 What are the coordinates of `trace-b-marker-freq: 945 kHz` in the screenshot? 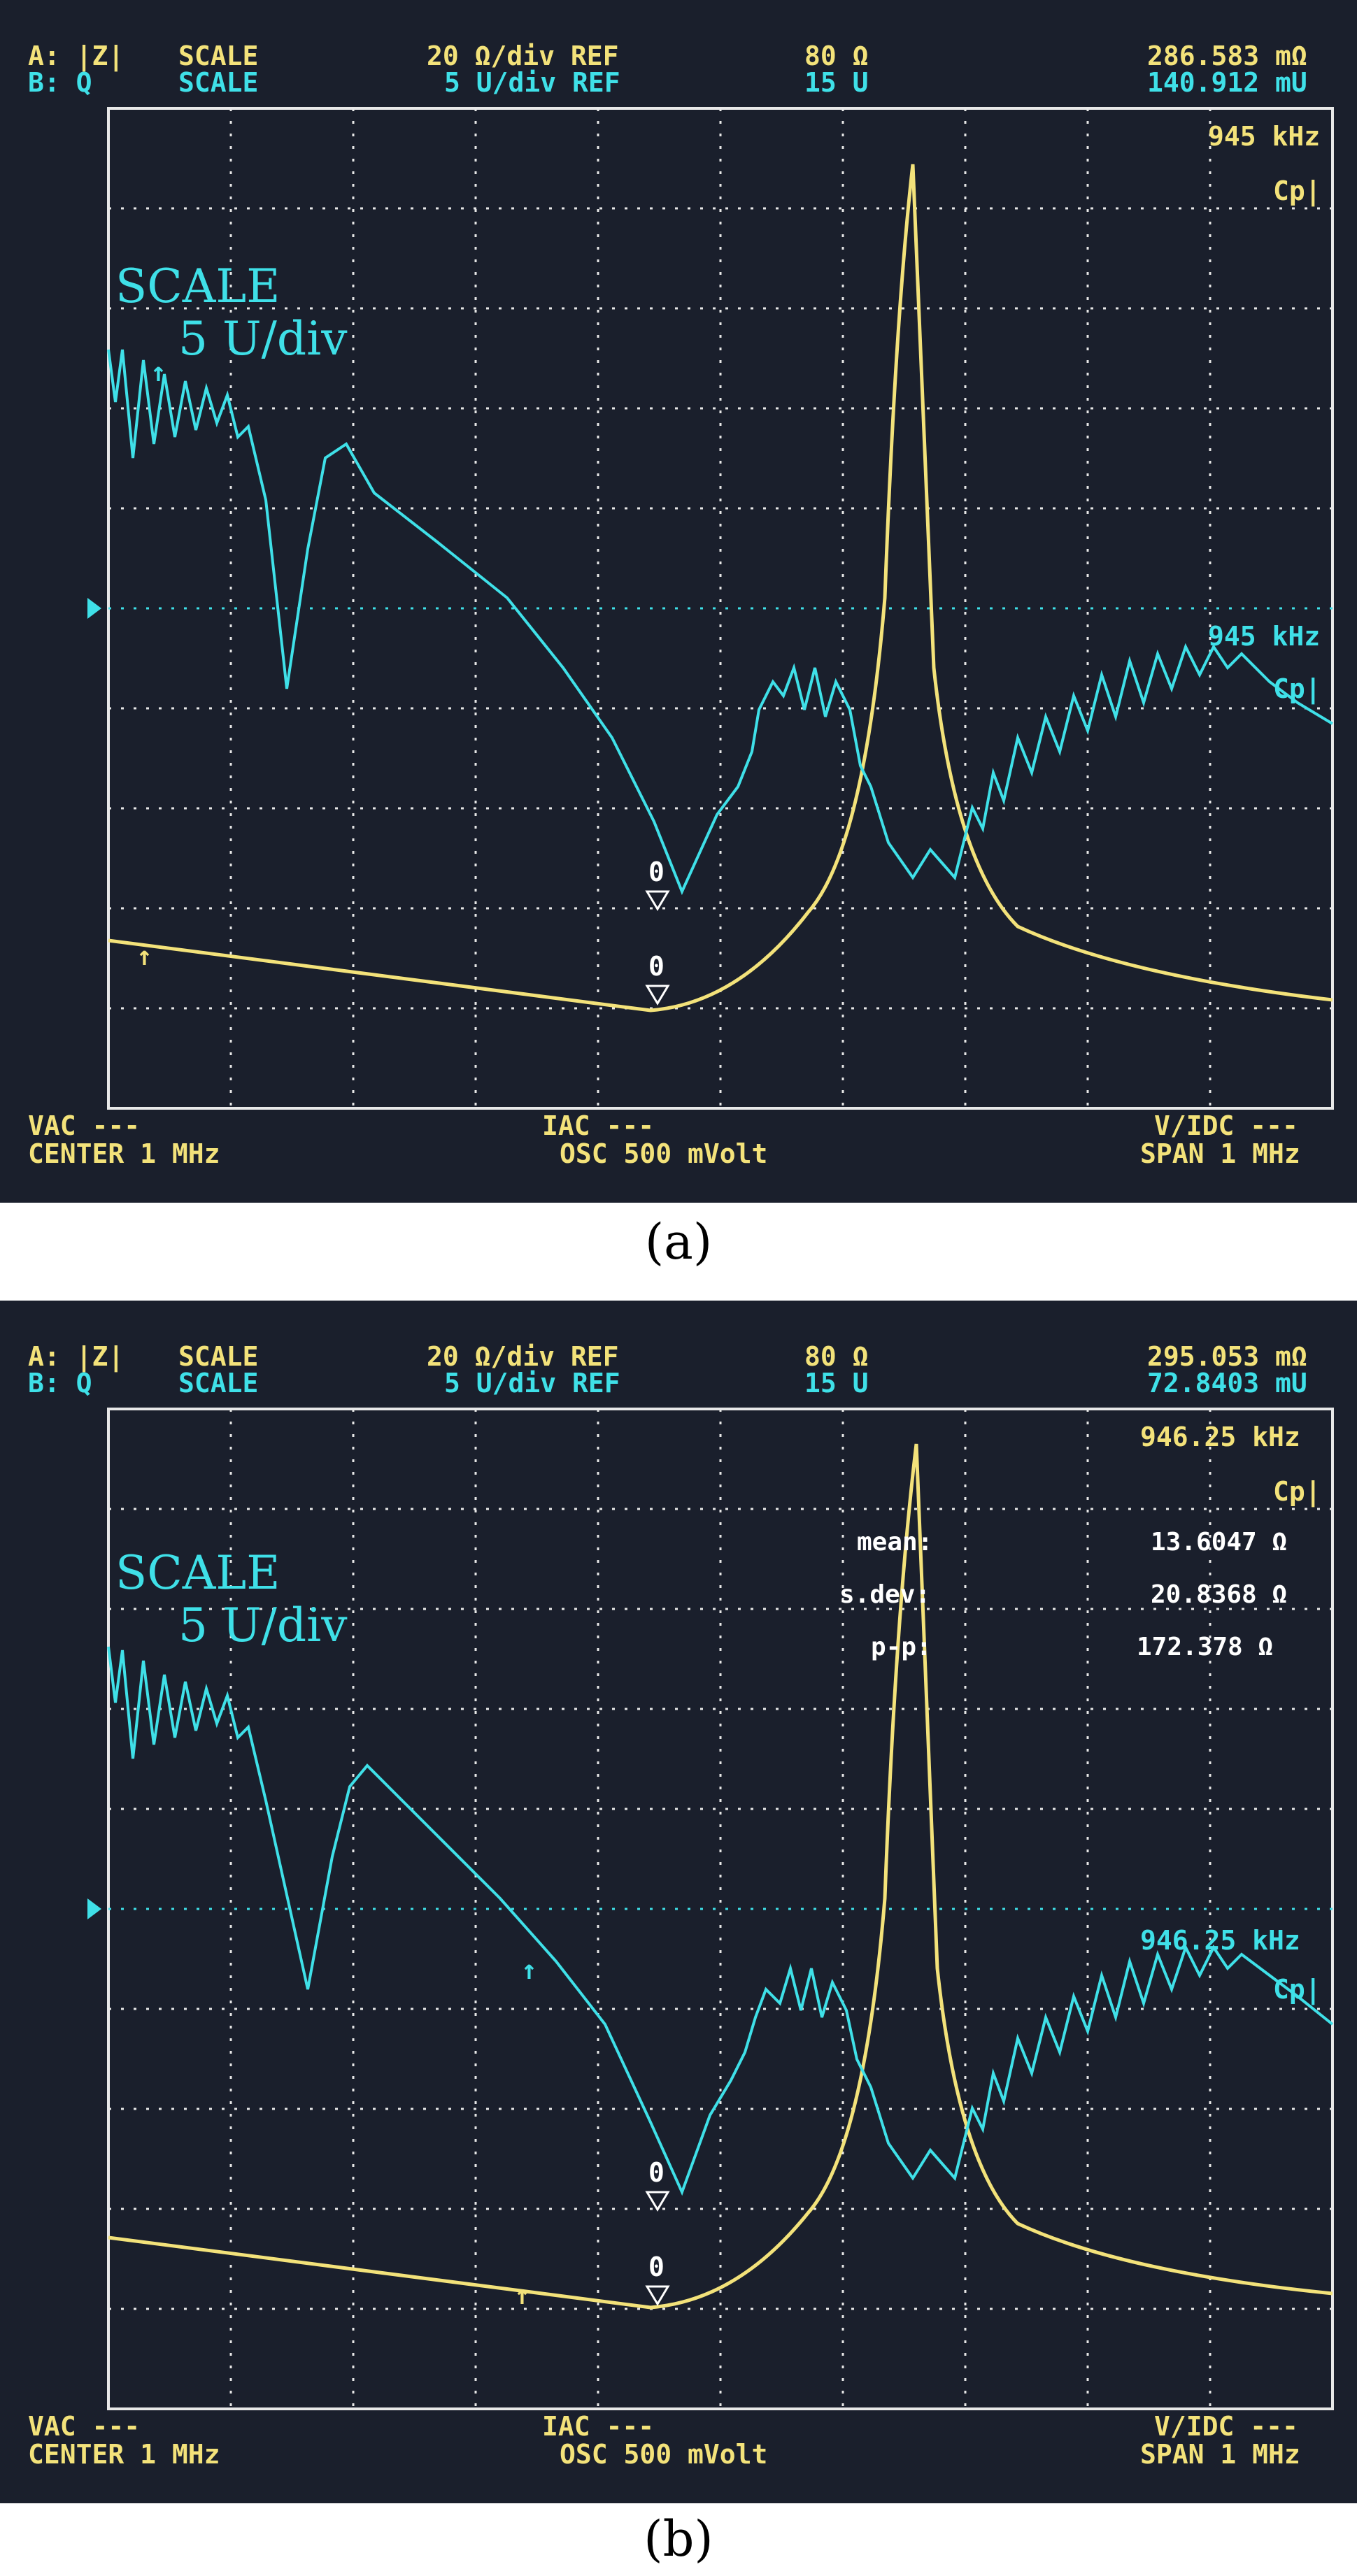 It's located at (1264, 636).